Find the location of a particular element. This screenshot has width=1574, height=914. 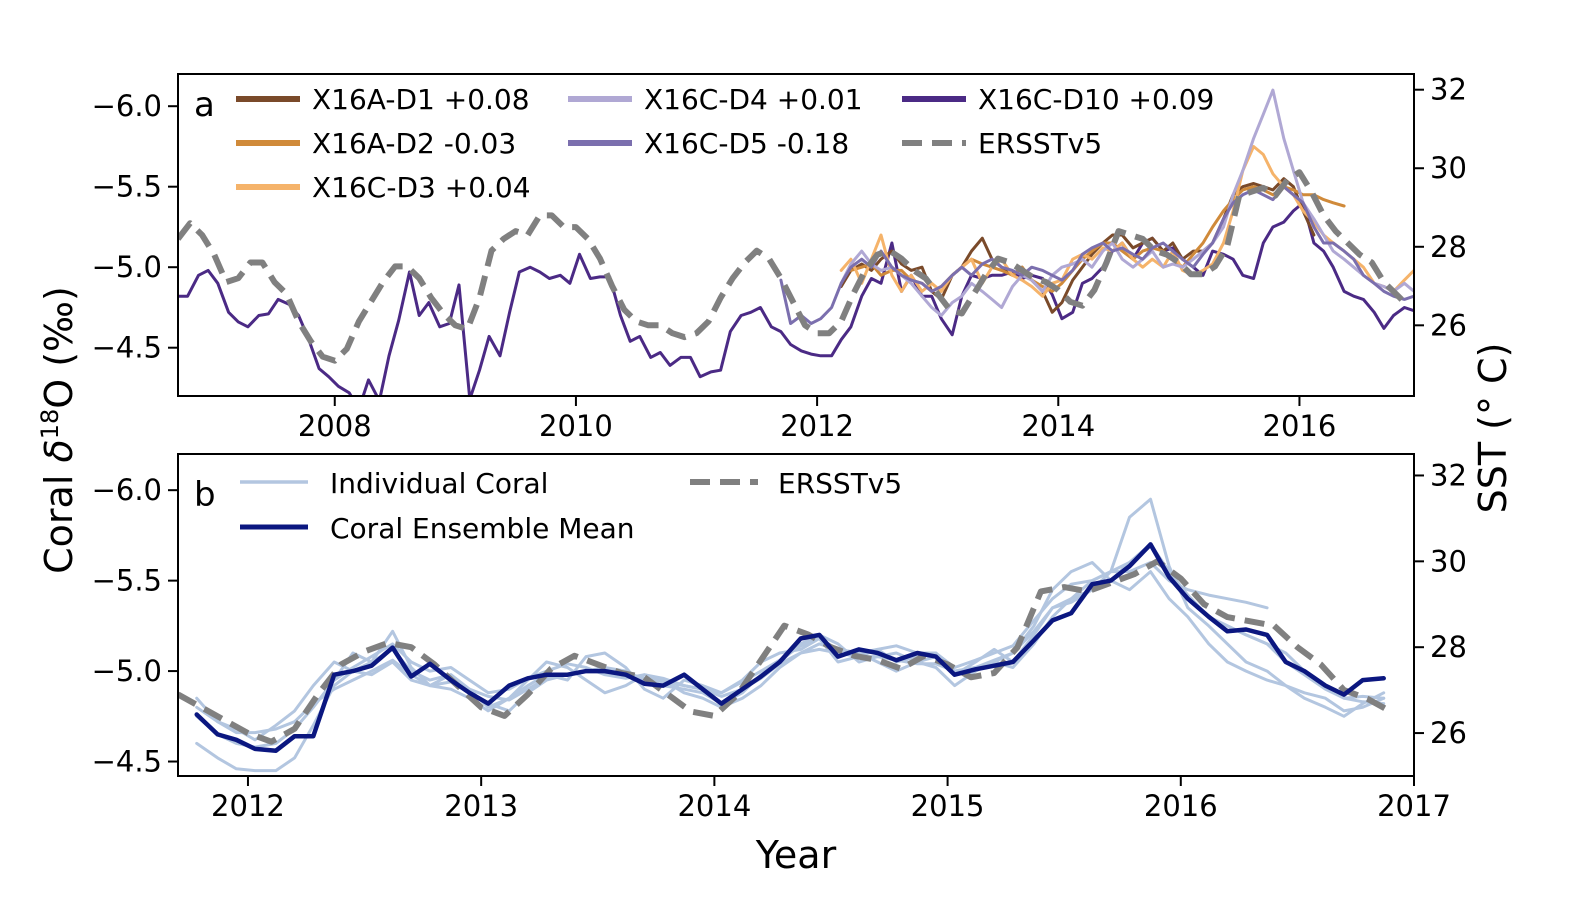

legend-label-ersstv5-a: ERSSTv5 is located at coordinates (1040, 143).